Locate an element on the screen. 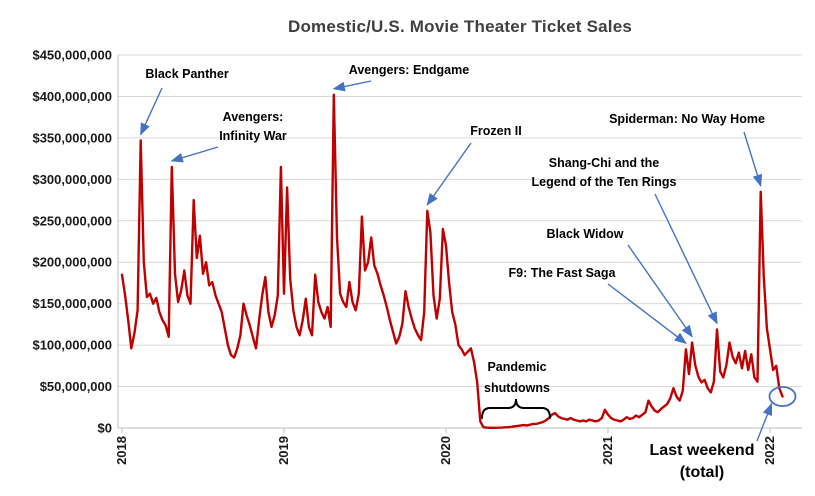 This screenshot has height=496, width=815. annotation-avengers-infinity-war: Avengers: Infinity War is located at coordinates (228, 136).